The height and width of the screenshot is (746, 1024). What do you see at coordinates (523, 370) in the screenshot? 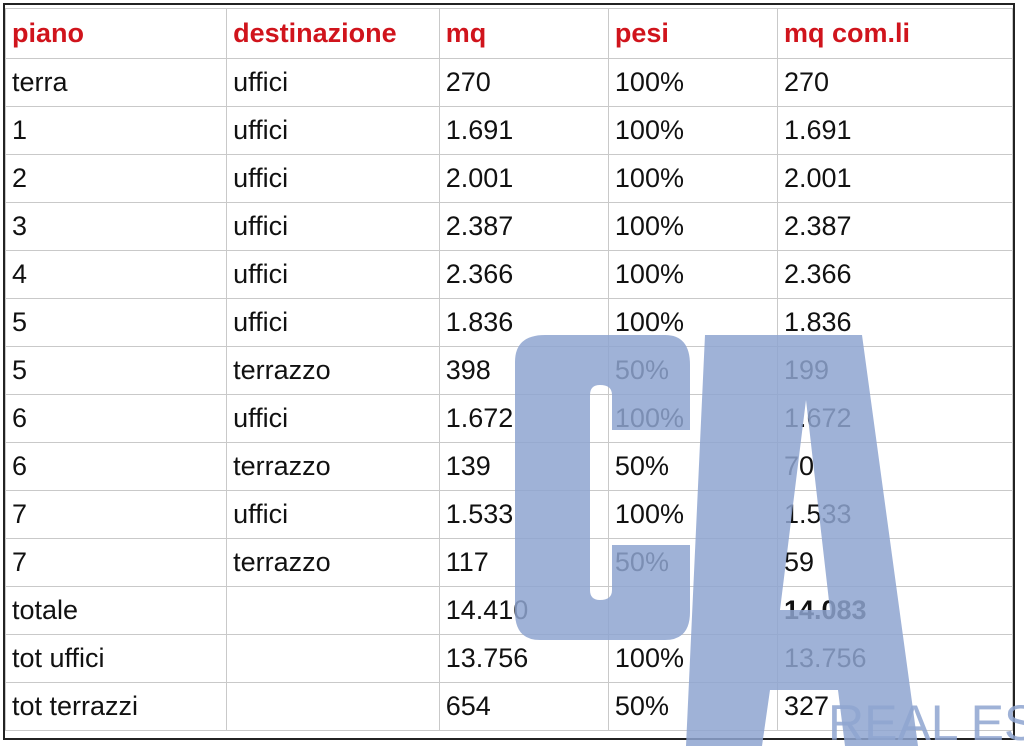
I see `table-cell: 398` at bounding box center [523, 370].